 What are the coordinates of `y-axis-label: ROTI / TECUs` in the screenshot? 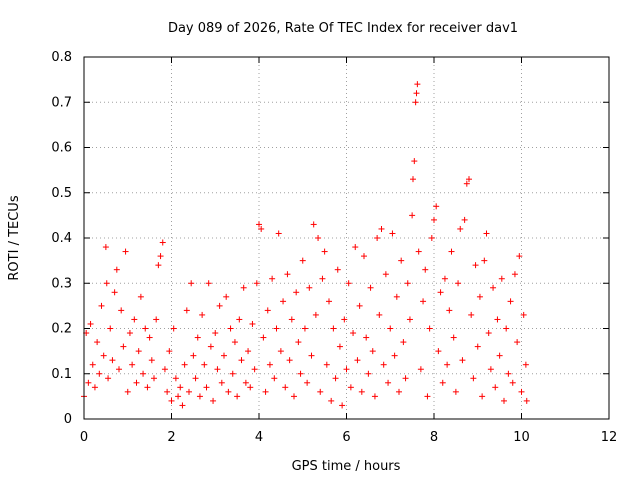 It's located at (14, 237).